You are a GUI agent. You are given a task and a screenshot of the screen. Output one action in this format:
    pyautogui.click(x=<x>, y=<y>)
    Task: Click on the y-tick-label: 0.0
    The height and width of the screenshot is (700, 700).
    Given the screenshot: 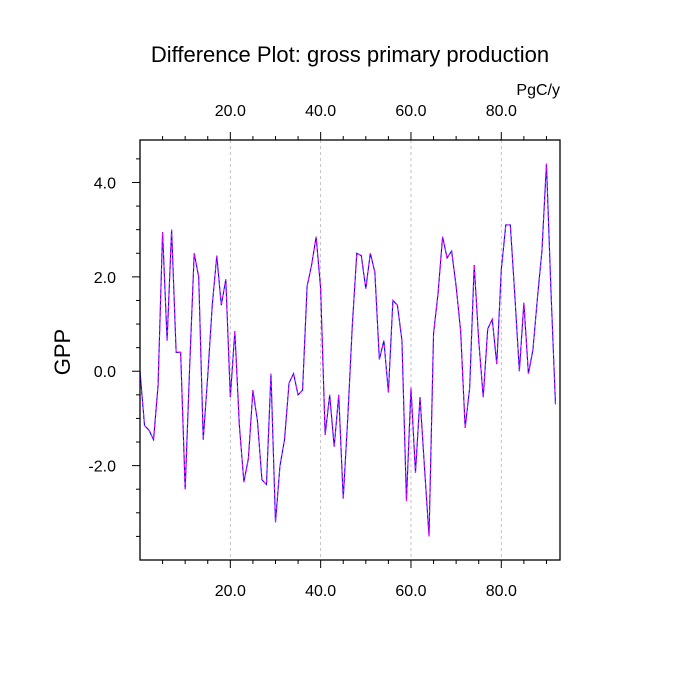 What is the action you would take?
    pyautogui.click(x=105, y=372)
    